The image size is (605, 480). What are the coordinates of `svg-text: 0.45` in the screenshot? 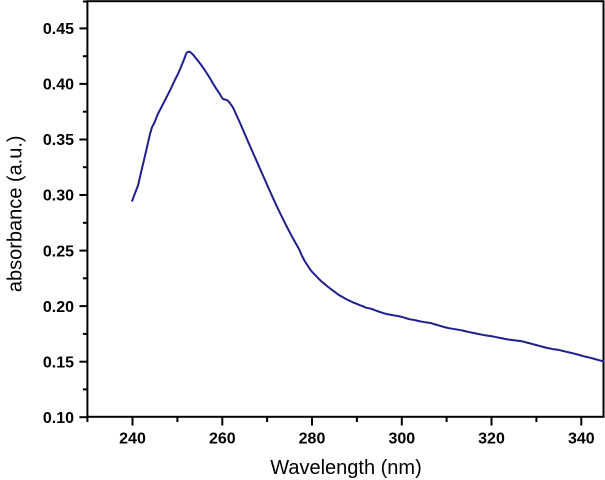 It's located at (58, 29).